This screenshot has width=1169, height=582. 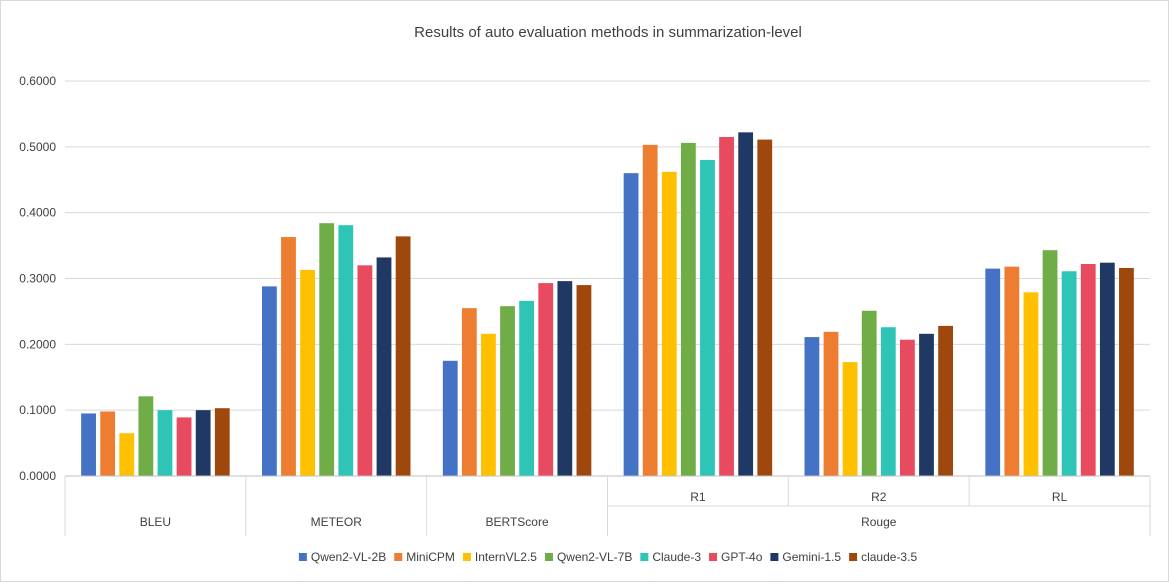 What do you see at coordinates (698, 497) in the screenshot?
I see `x-category-label: R1` at bounding box center [698, 497].